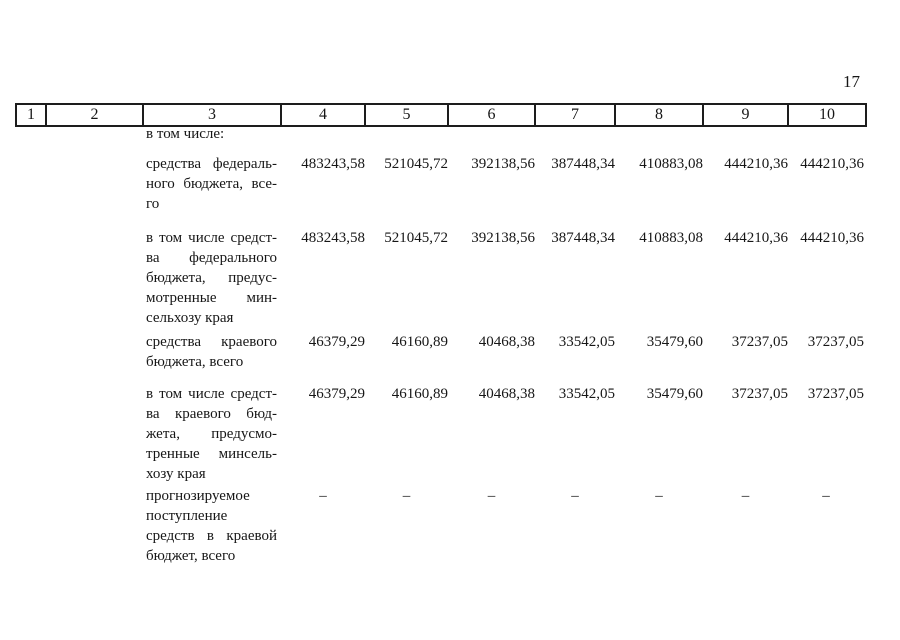  What do you see at coordinates (440, 134) in the screenshot?
I see `table-row: в том числе:` at bounding box center [440, 134].